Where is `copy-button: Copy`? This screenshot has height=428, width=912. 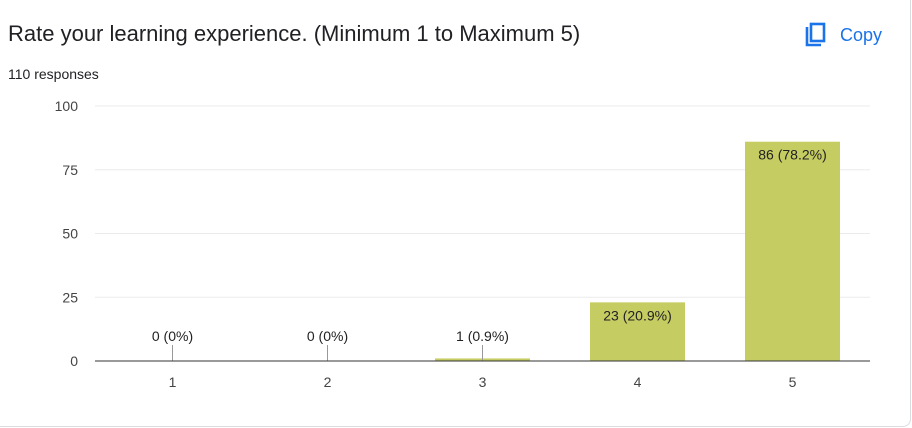
copy-button: Copy is located at coordinates (843, 35).